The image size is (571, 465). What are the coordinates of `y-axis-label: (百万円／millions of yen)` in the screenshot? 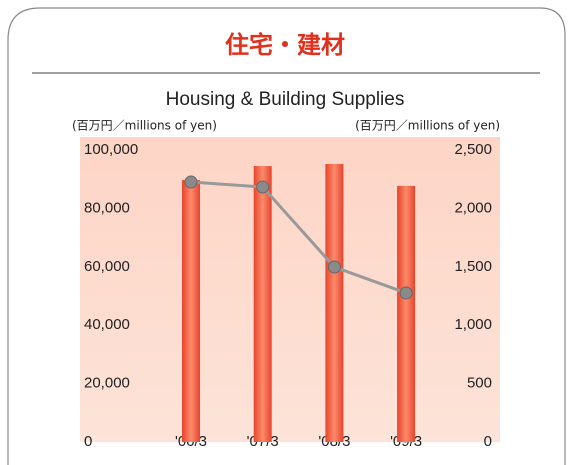 It's located at (144, 126).